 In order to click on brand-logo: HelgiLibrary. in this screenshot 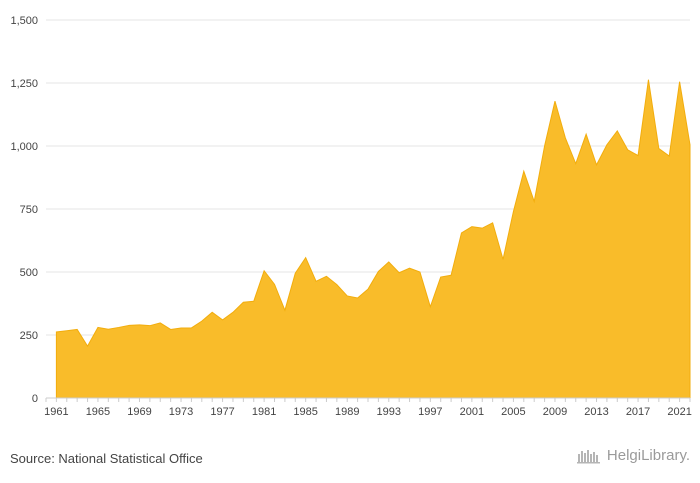, I will do `click(633, 455)`.